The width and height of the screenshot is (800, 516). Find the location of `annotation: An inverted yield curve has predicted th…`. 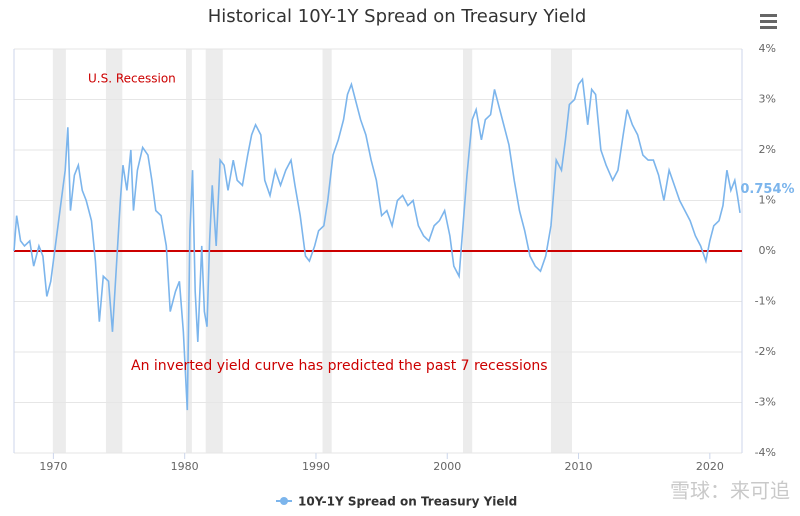

annotation: An inverted yield curve has predicted th… is located at coordinates (339, 366).